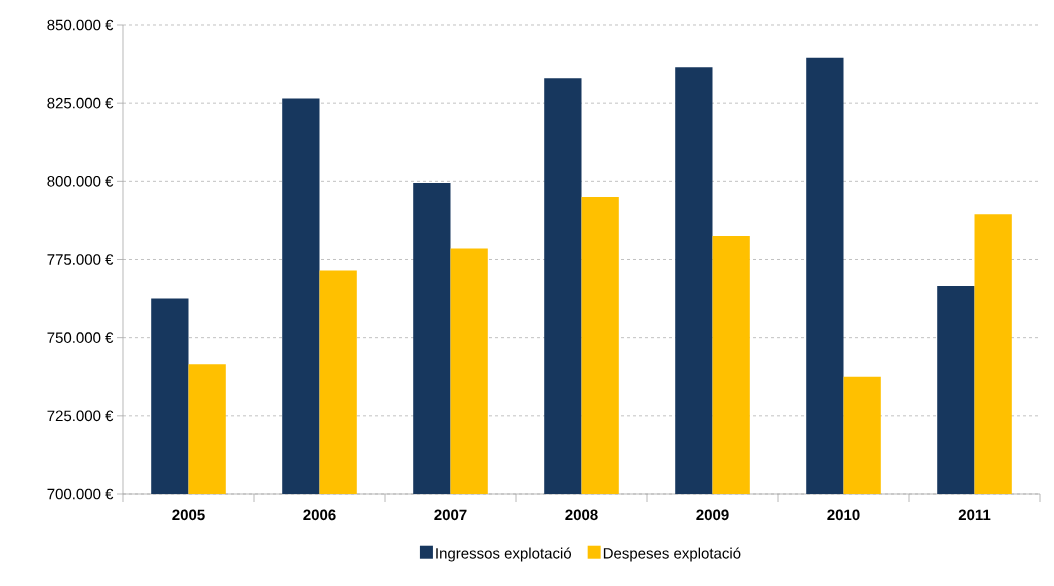  What do you see at coordinates (80, 103) in the screenshot?
I see `y-tick-label: 825.000 €` at bounding box center [80, 103].